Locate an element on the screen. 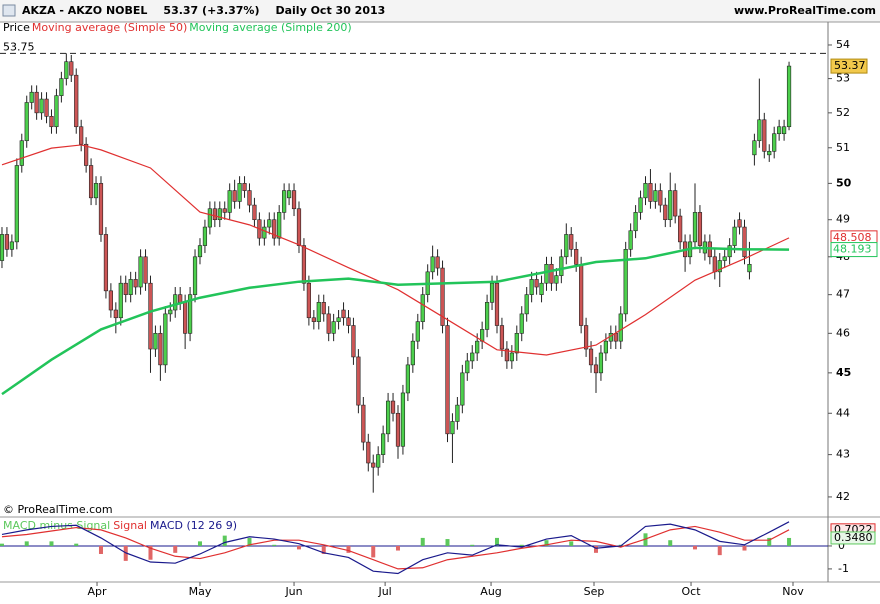  ma-badge is located at coordinates (854, 250).